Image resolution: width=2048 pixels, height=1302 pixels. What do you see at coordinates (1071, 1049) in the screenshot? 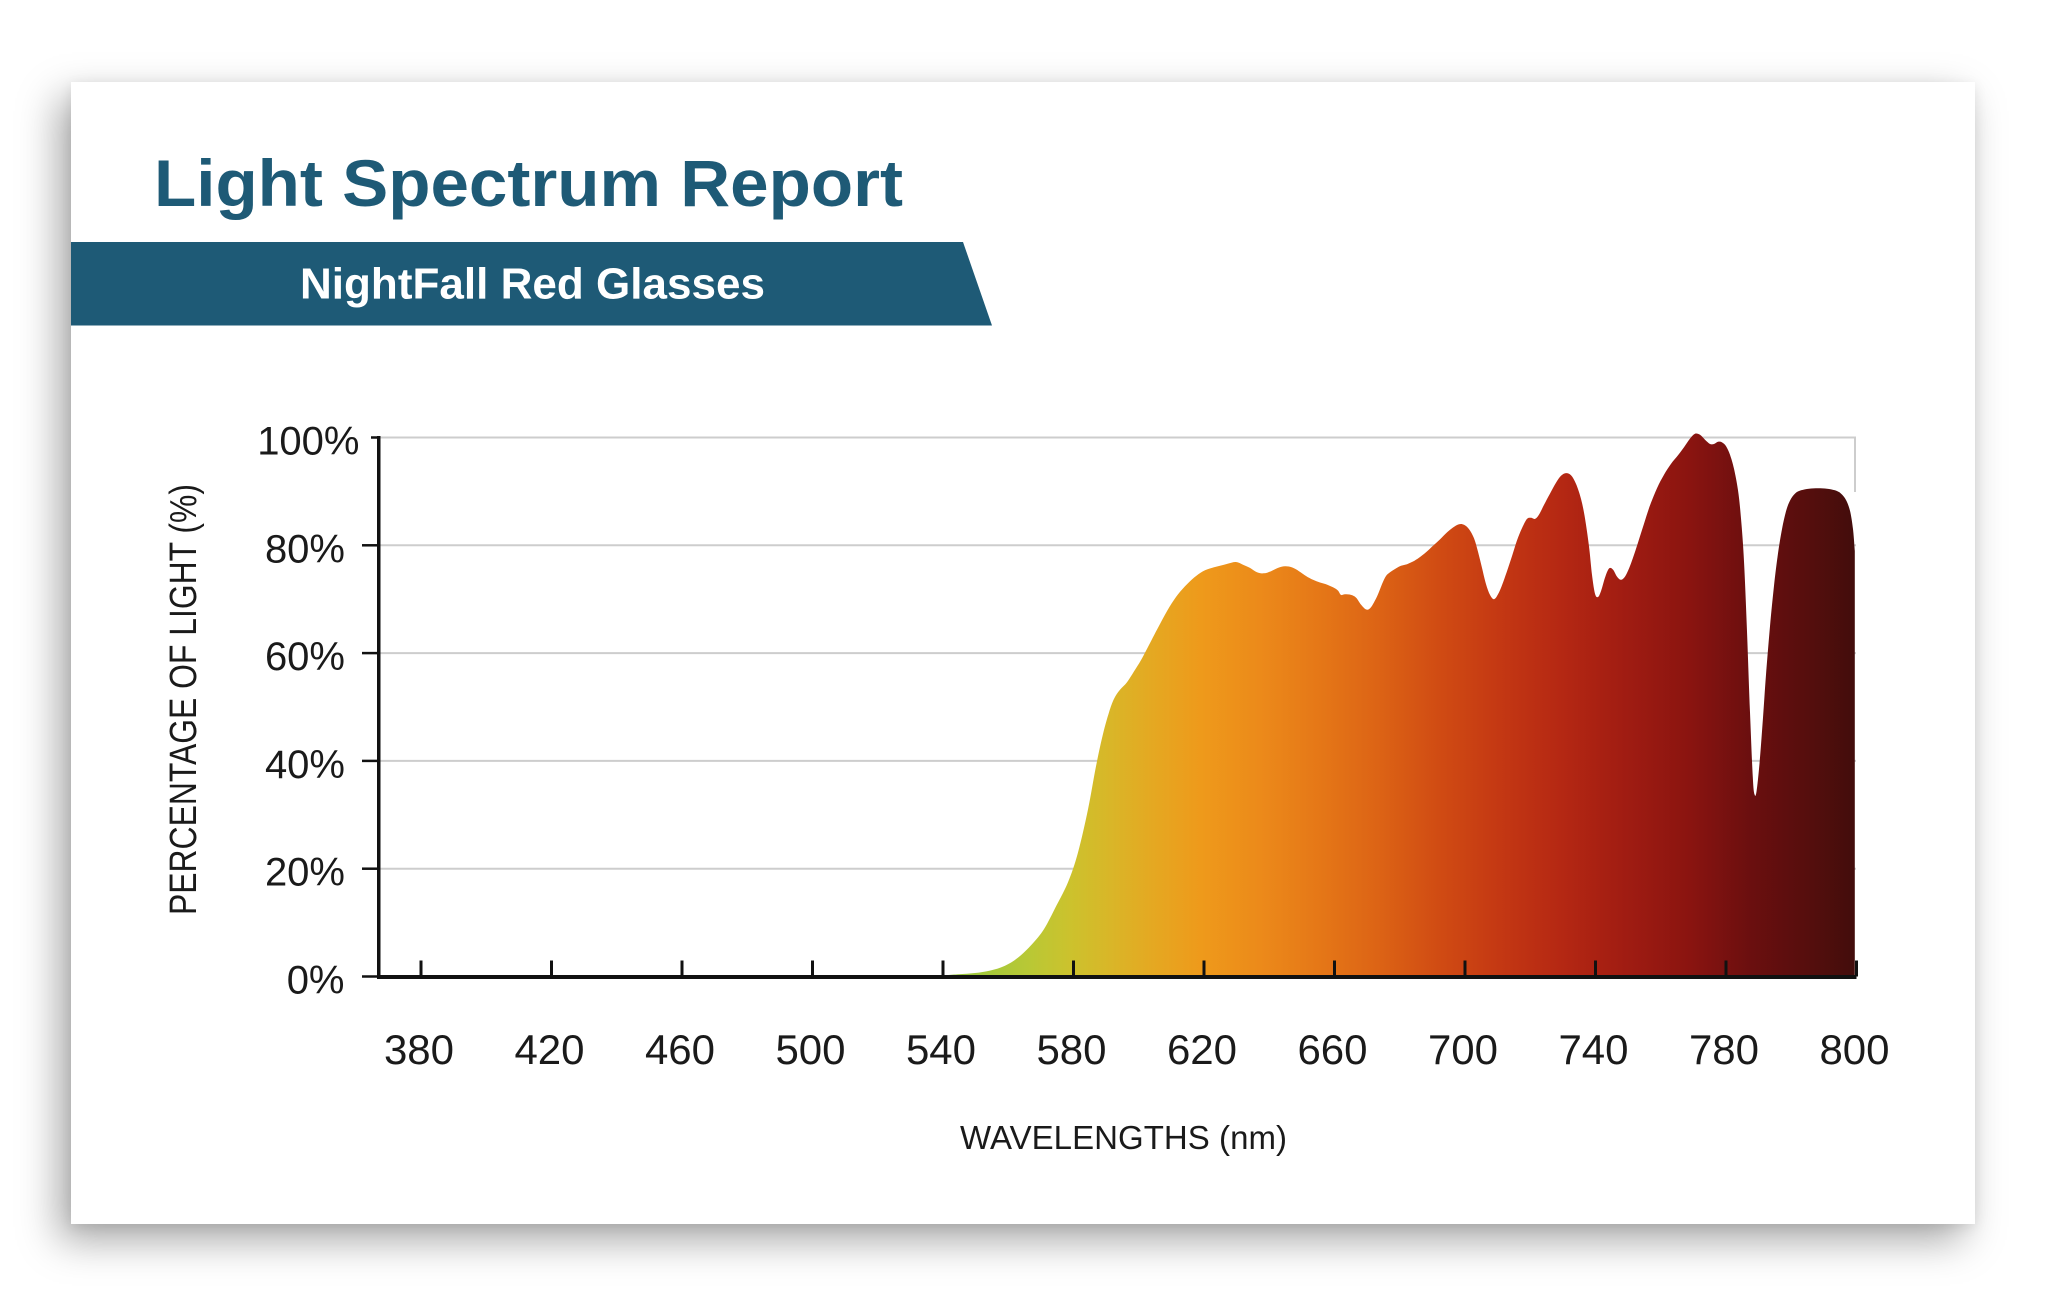
I see `svg-text: 580` at bounding box center [1071, 1049].